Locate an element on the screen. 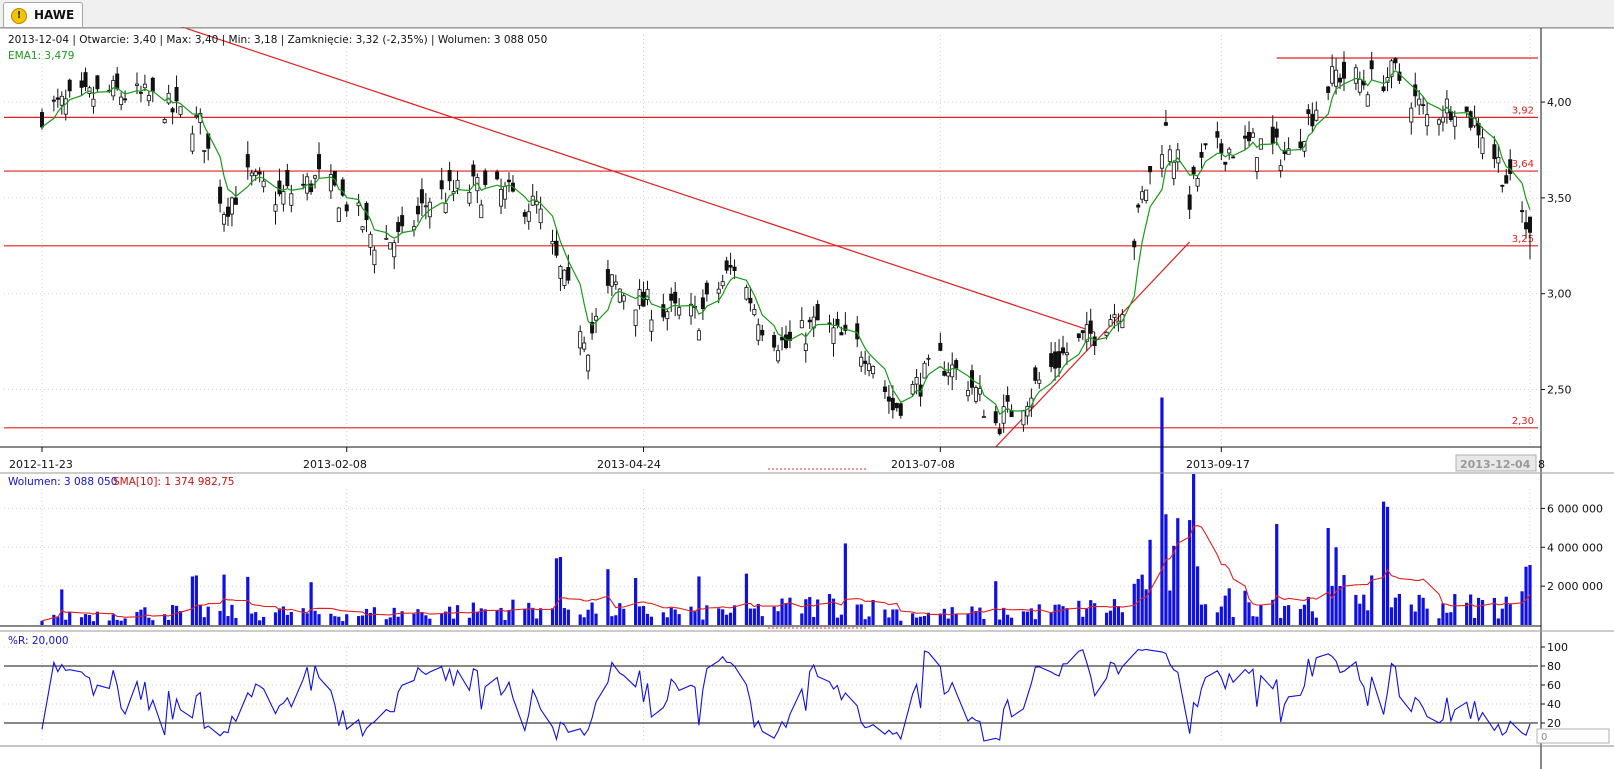 The height and width of the screenshot is (769, 1614). williams-r-panel: 20 40 60 80 100 is located at coordinates (786, 691).